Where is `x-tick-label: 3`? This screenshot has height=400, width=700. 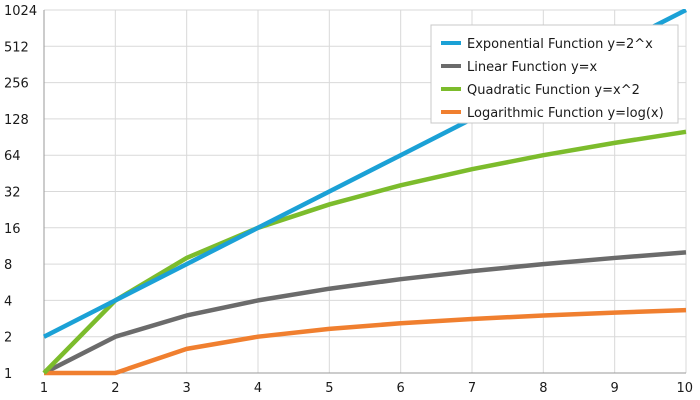 x-tick-label: 3 is located at coordinates (187, 388).